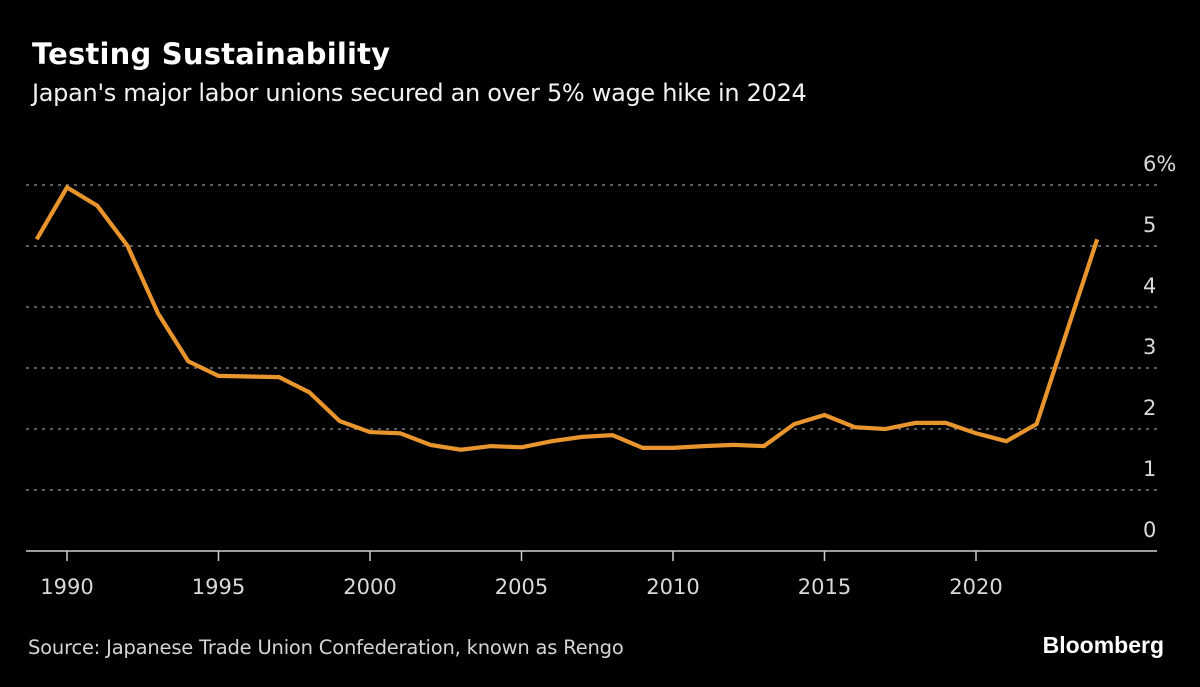  I want to click on x-tick-label: 2005, so click(521, 587).